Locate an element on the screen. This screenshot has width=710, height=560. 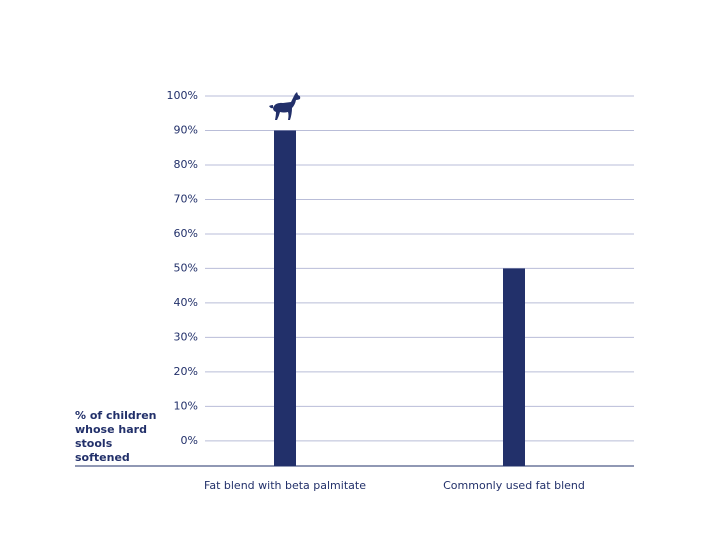
y-tick-label: 20% is located at coordinates (186, 371).